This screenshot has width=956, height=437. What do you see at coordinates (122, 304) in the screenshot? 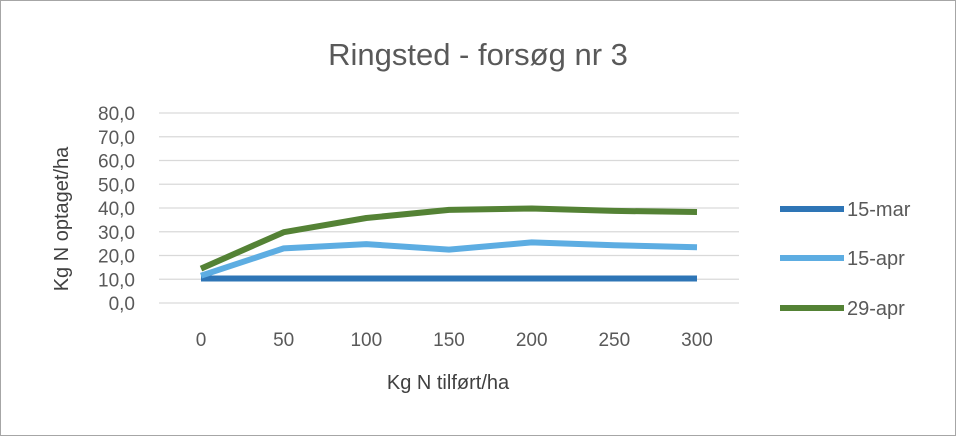
I see `y-tick-label: 0,0` at bounding box center [122, 304].